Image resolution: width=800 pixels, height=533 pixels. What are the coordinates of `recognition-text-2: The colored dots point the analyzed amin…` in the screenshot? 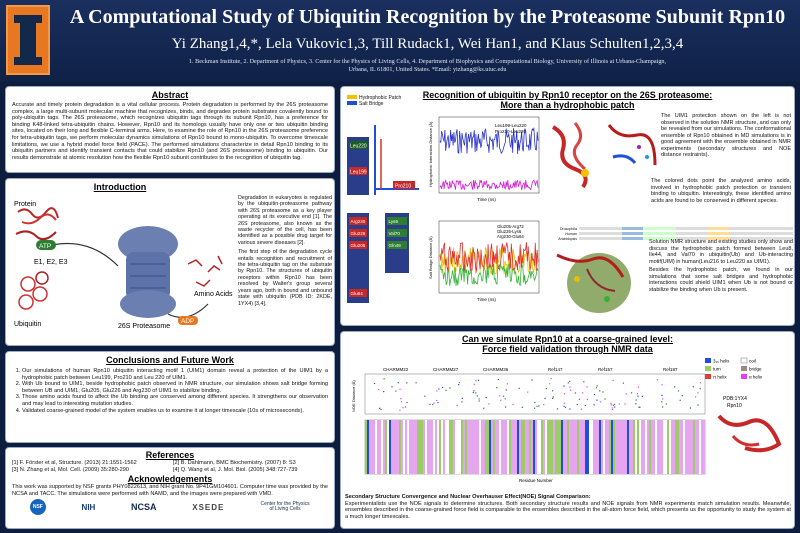 It's located at (721, 191).